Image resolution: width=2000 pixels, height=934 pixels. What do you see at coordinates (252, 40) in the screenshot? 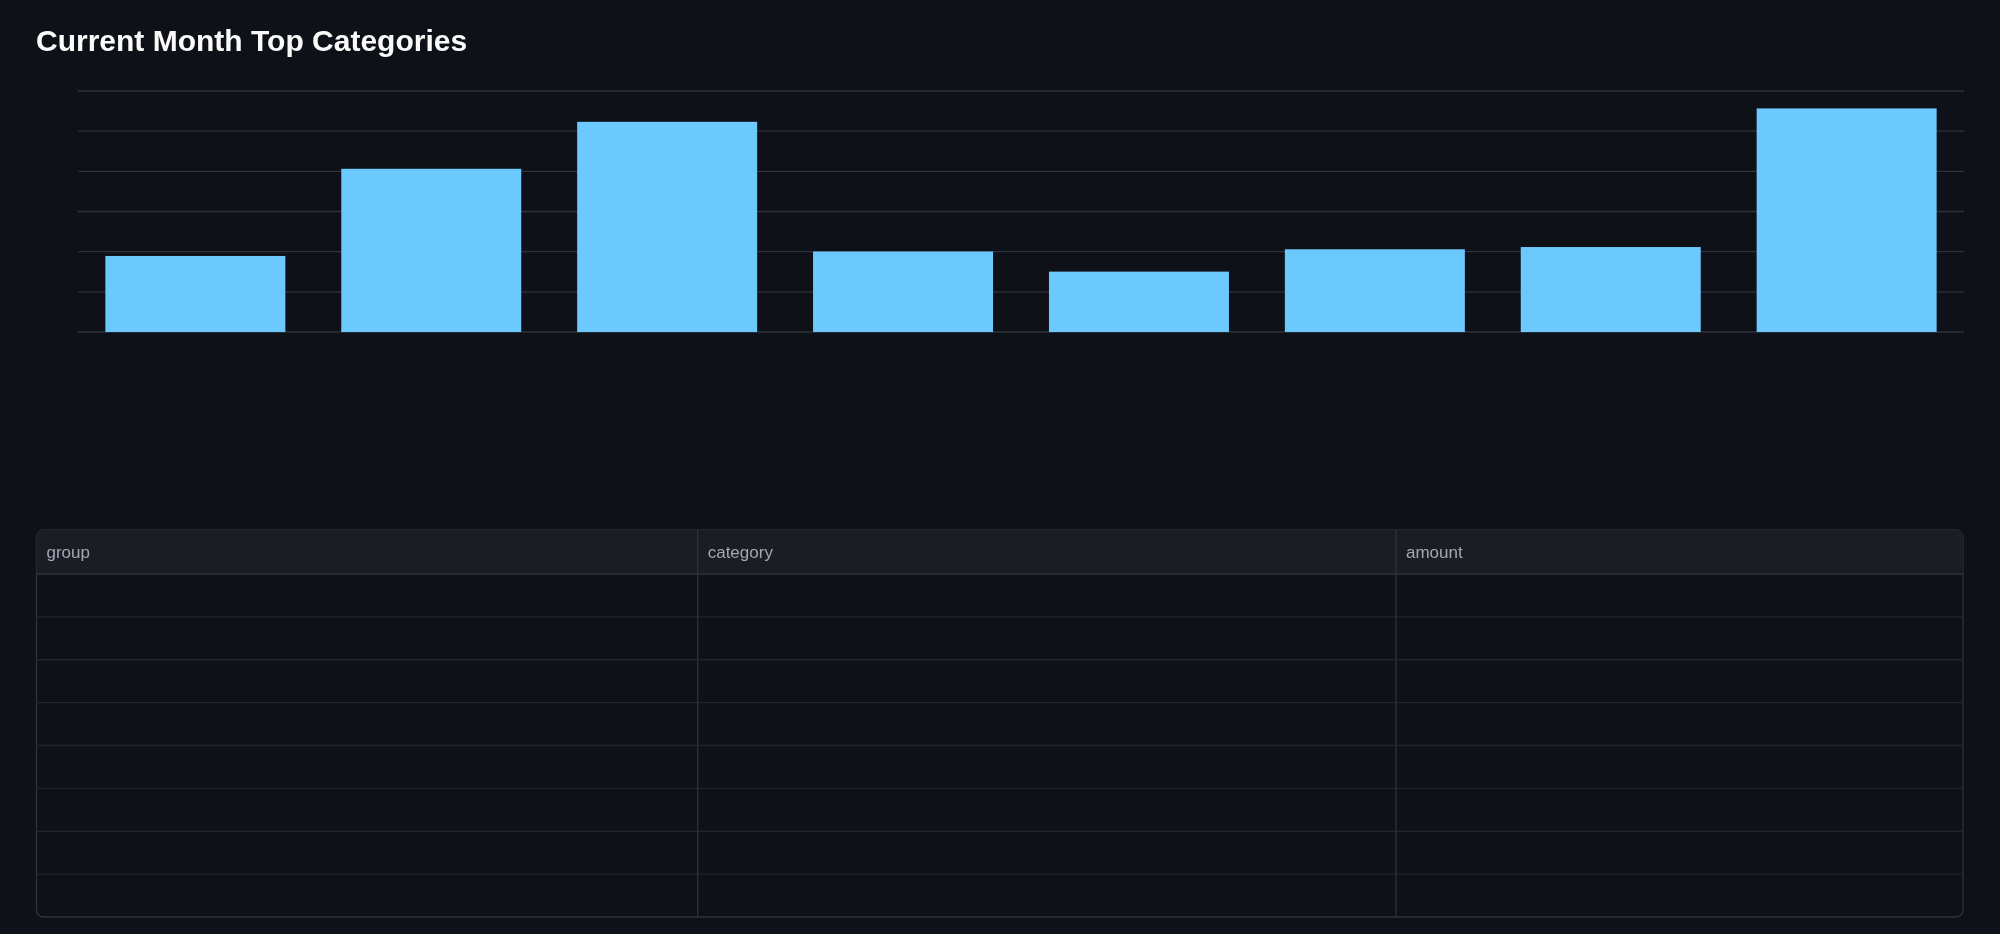
I see `chart-title: Current Month Top Categories` at bounding box center [252, 40].